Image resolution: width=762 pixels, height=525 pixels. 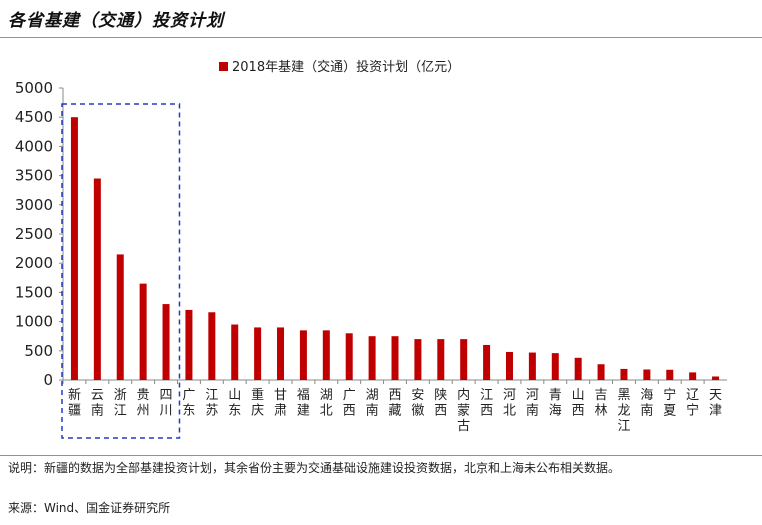 What do you see at coordinates (48, 380) in the screenshot?
I see `y-tick-label: 0` at bounding box center [48, 380].